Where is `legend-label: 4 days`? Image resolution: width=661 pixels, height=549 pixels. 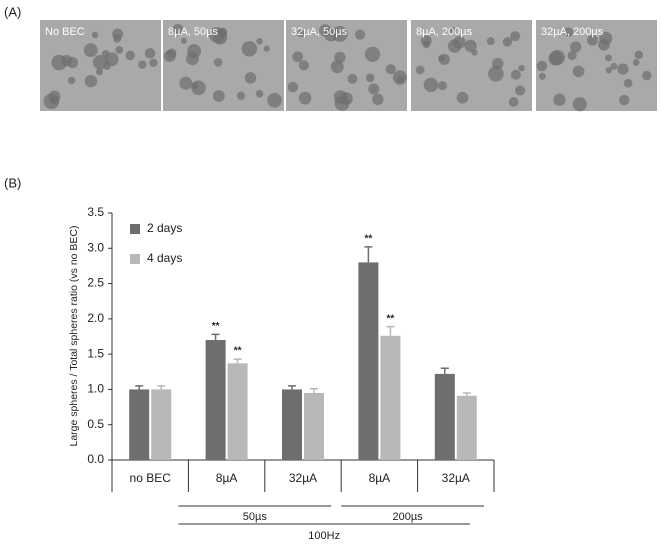 legend-label: 4 days is located at coordinates (164, 258).